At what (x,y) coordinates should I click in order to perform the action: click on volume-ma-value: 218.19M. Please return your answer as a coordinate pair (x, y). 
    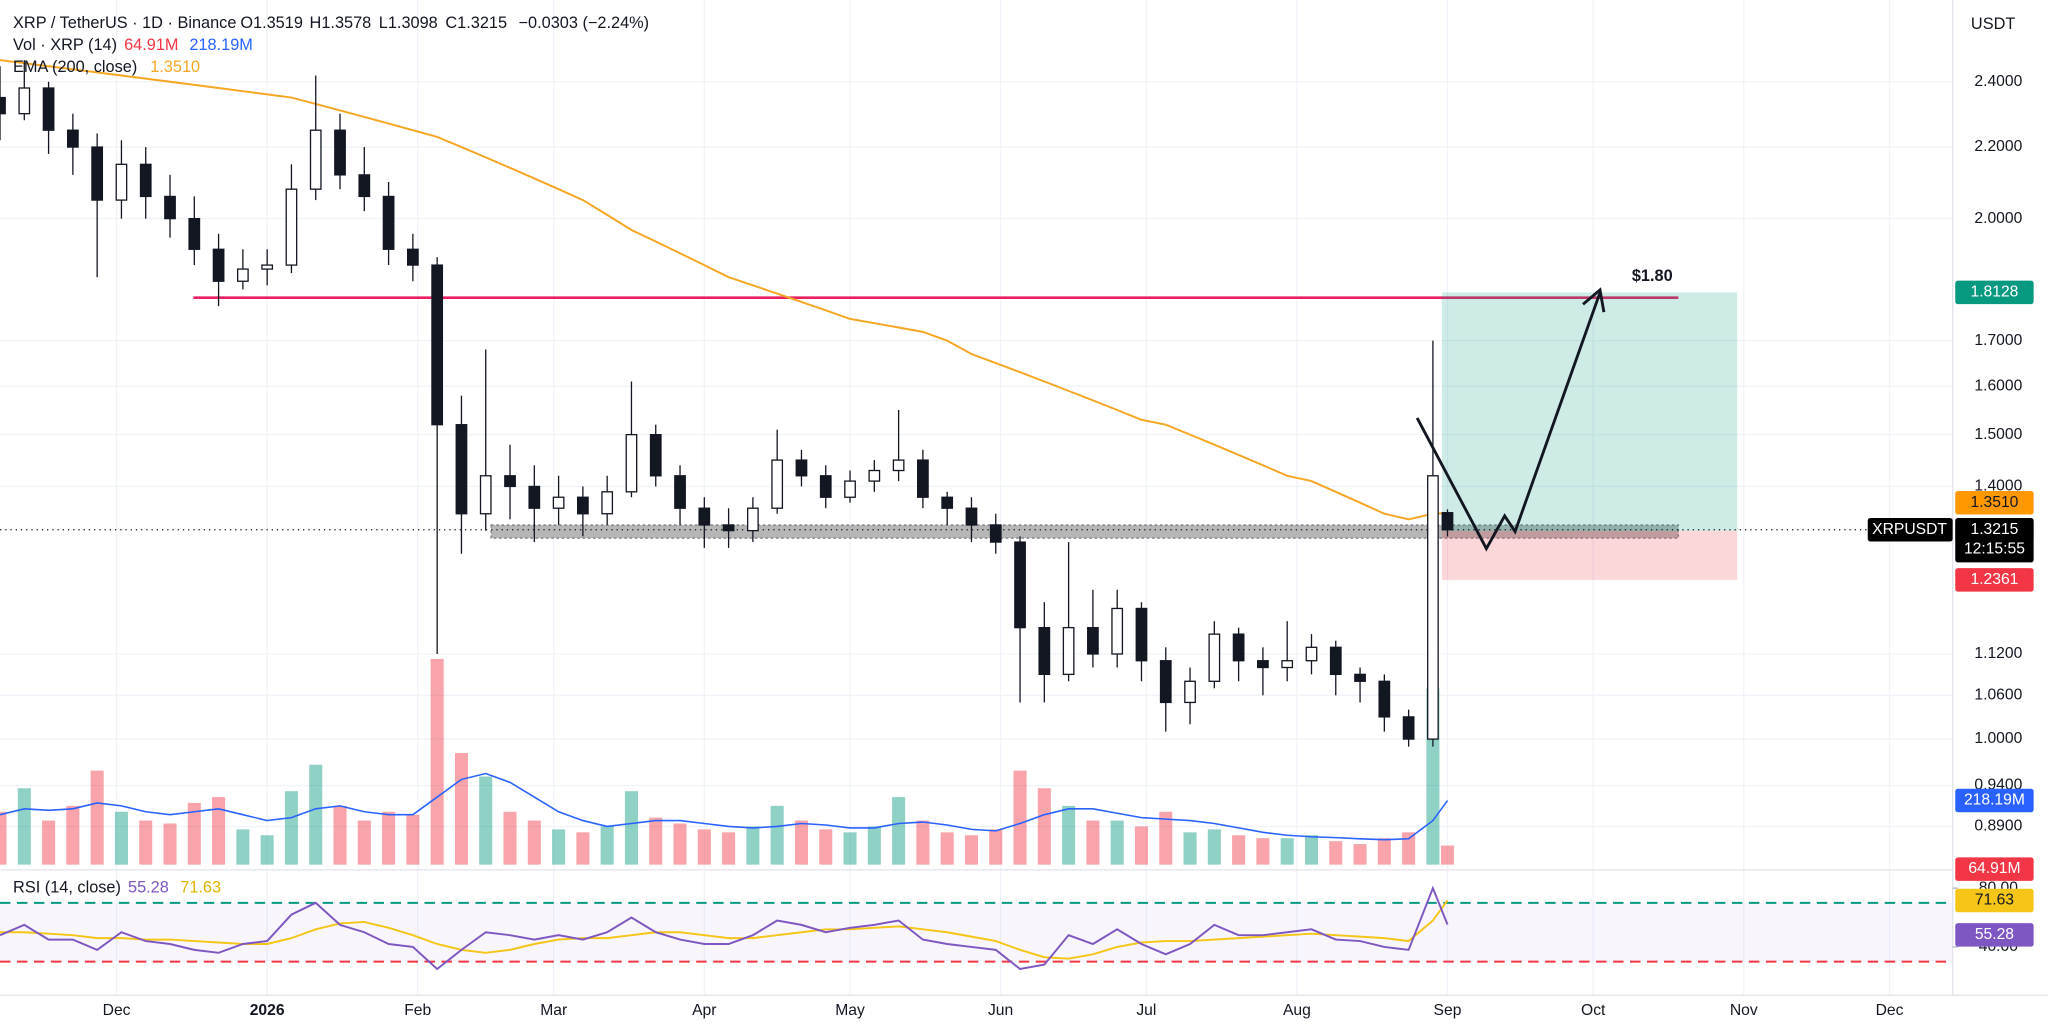
    Looking at the image, I should click on (220, 45).